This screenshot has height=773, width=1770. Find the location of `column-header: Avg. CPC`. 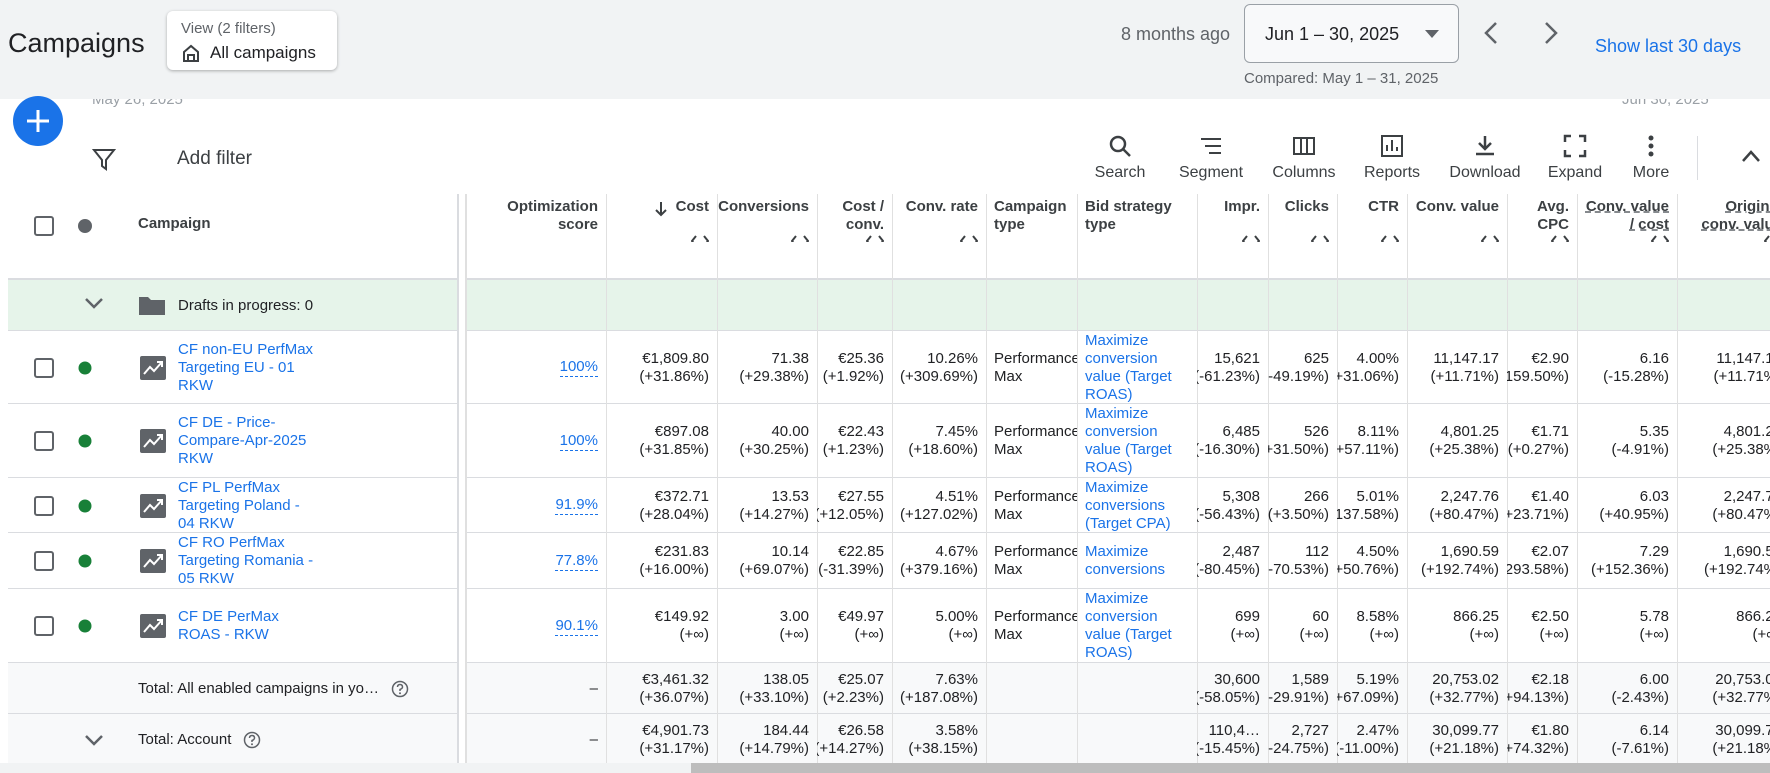

column-header: Avg. CPC is located at coordinates (1542, 220).